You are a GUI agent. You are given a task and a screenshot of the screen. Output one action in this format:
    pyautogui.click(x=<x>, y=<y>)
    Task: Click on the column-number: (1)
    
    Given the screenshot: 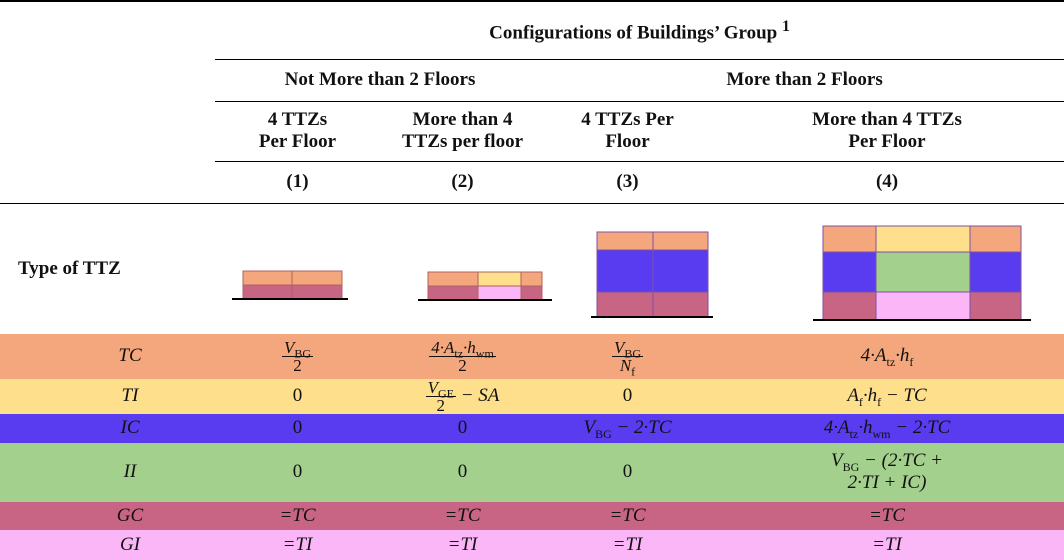 What is the action you would take?
    pyautogui.click(x=297, y=181)
    